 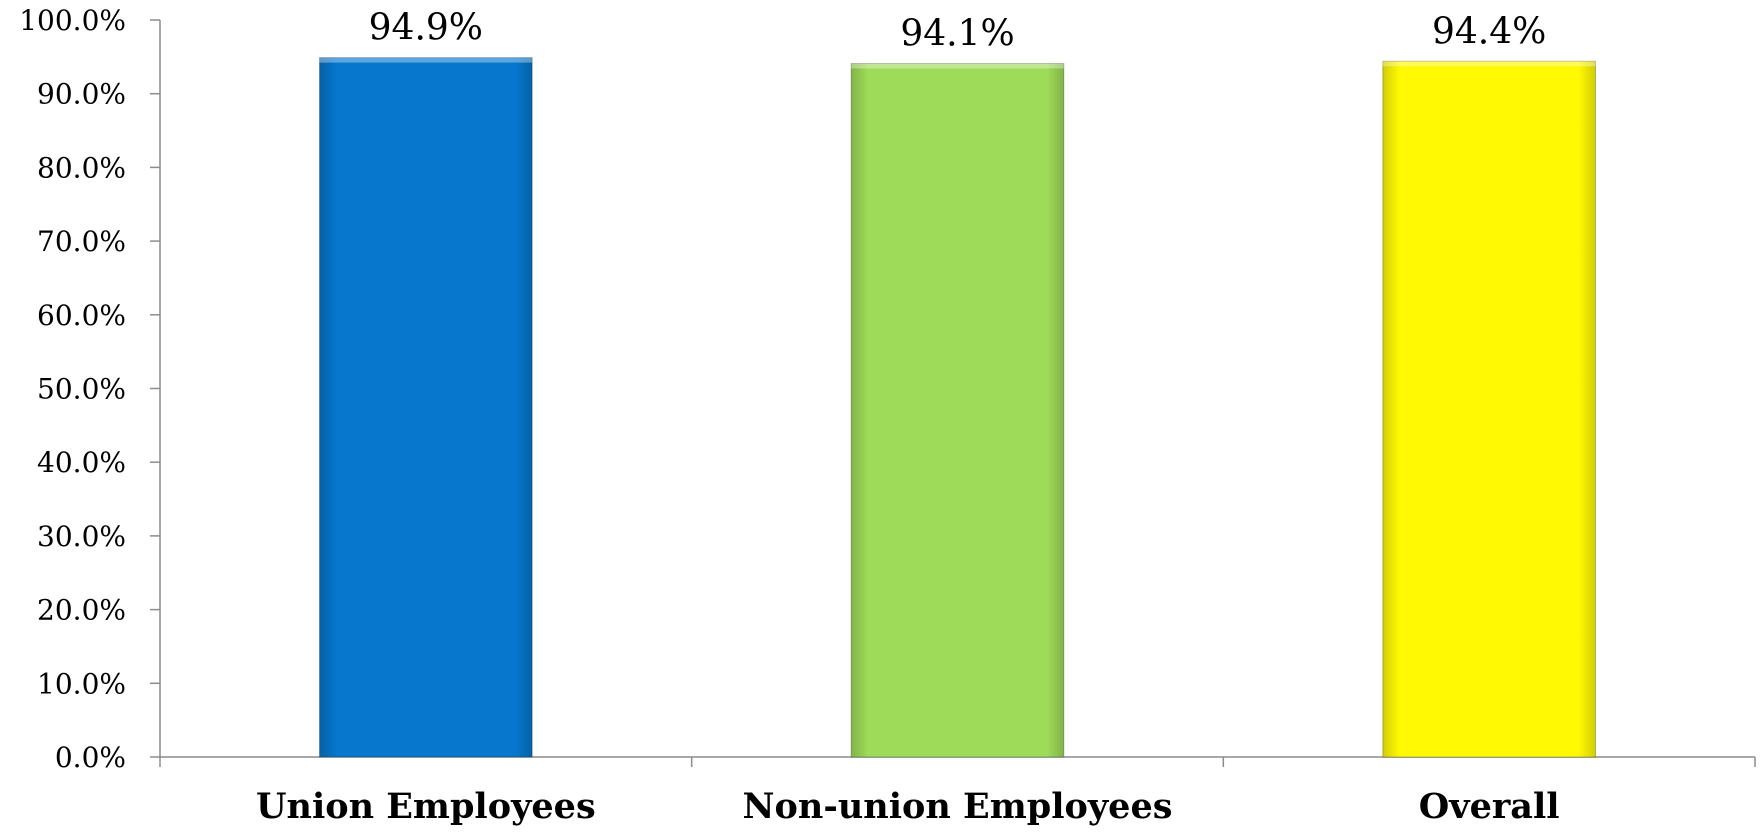 I want to click on x-tick-label: Union Employees, so click(x=426, y=806).